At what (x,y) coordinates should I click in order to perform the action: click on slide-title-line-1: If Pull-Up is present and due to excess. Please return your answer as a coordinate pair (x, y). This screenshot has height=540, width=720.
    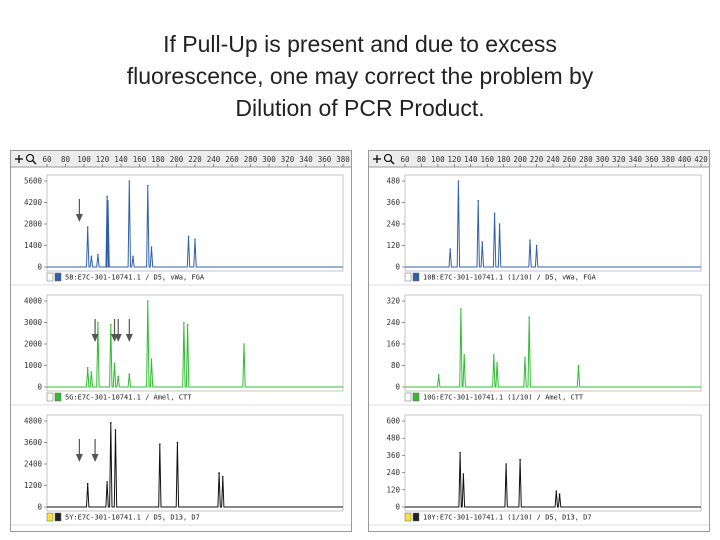
    Looking at the image, I should click on (360, 44).